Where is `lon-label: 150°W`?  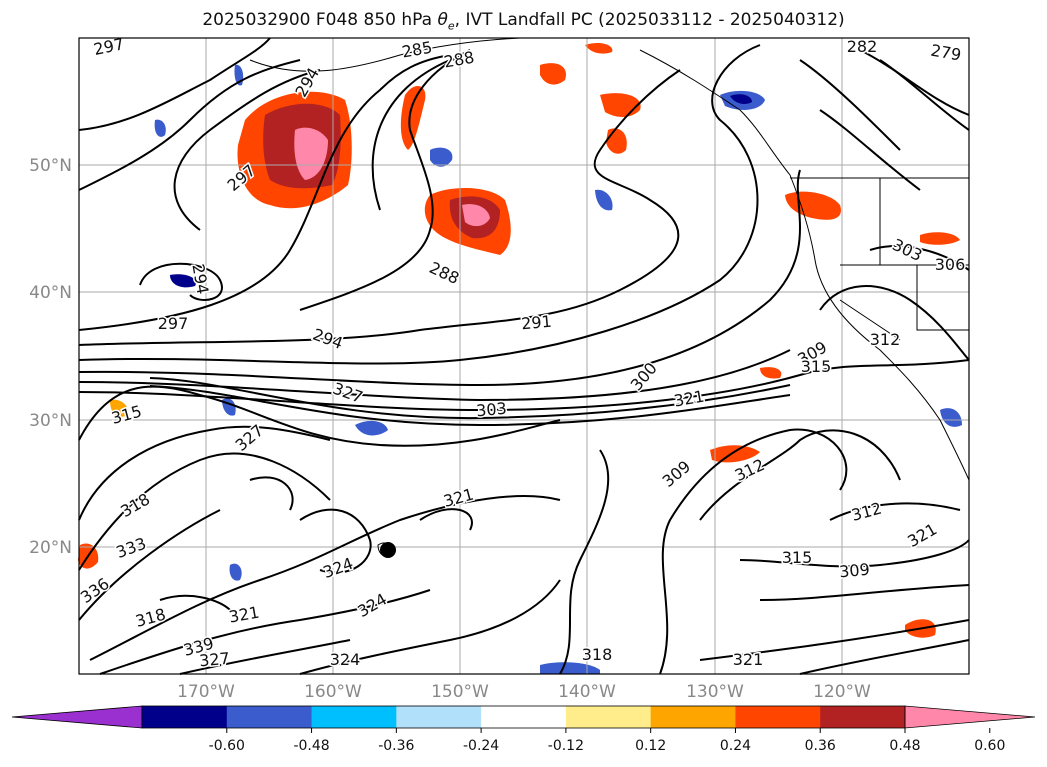 lon-label: 150°W is located at coordinates (460, 692).